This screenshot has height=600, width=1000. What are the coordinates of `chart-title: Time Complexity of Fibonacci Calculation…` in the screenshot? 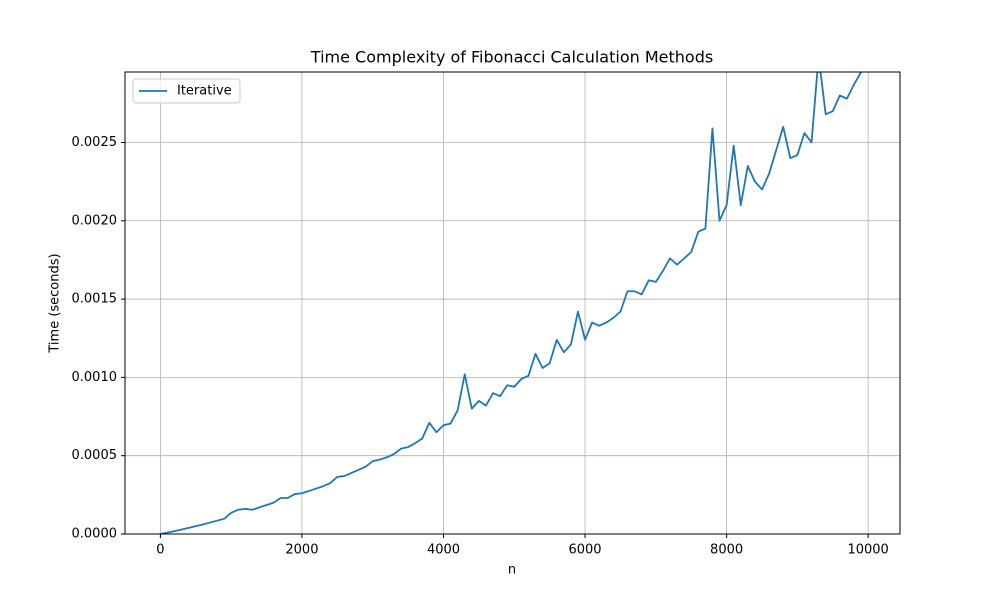 It's located at (511, 57).